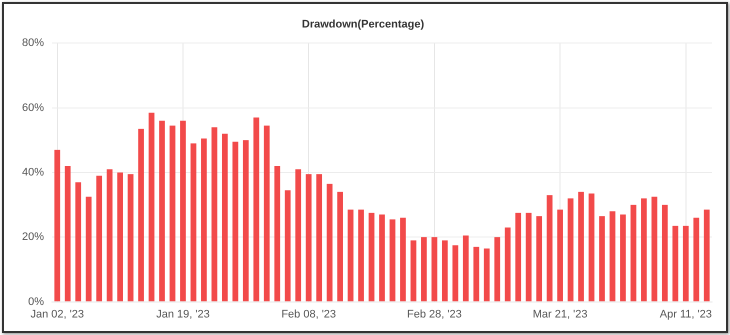 This screenshot has width=730, height=335. What do you see at coordinates (560, 314) in the screenshot?
I see `x-tick-label: Mar 21, '23` at bounding box center [560, 314].